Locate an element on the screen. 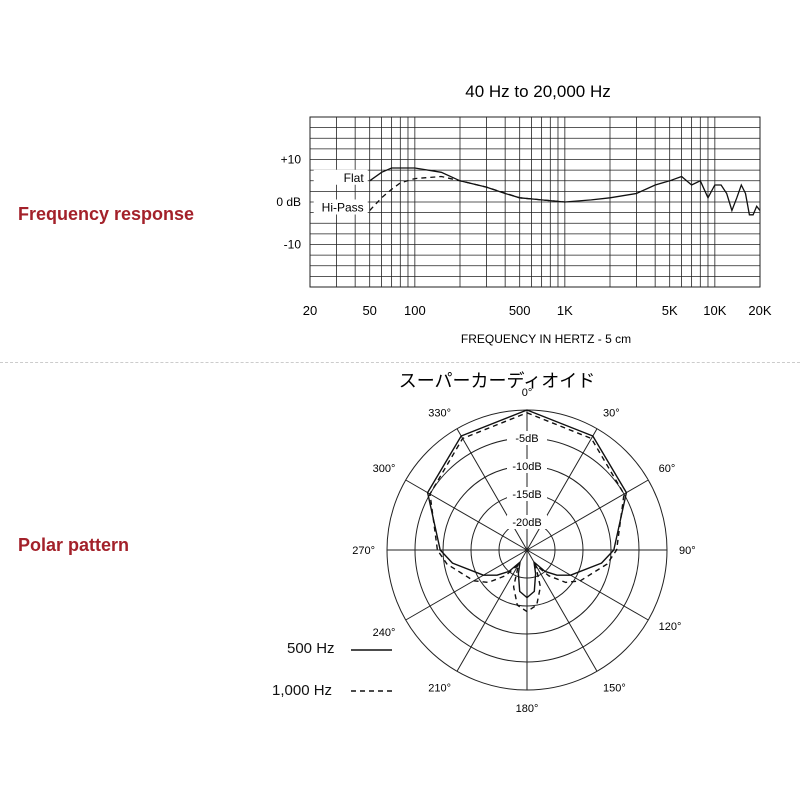  x-tick-label: 5K is located at coordinates (670, 310).